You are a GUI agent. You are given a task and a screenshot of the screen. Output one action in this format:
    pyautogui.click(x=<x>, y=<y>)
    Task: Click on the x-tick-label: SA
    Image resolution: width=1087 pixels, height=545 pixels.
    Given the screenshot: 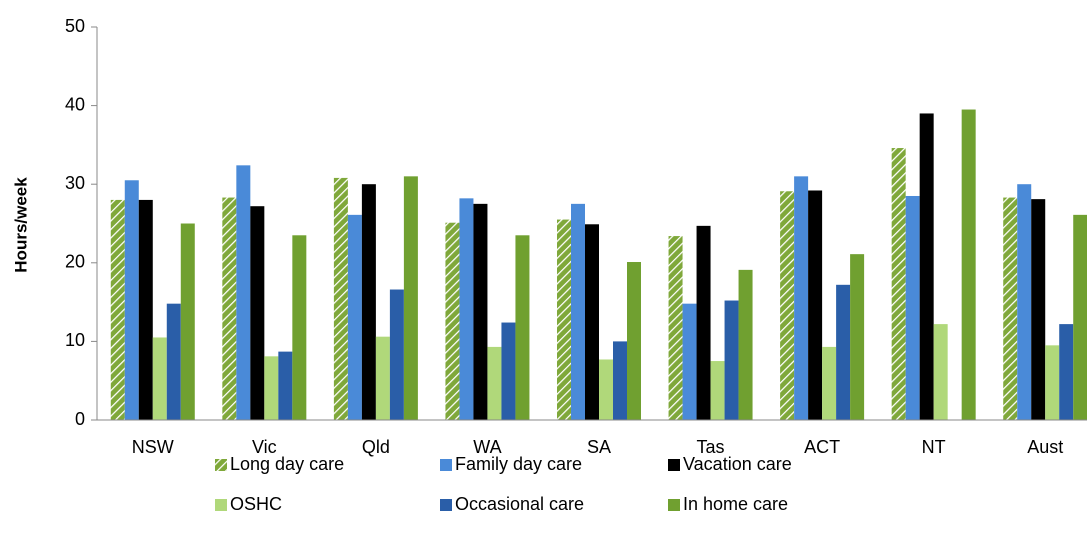 What is the action you would take?
    pyautogui.click(x=599, y=447)
    